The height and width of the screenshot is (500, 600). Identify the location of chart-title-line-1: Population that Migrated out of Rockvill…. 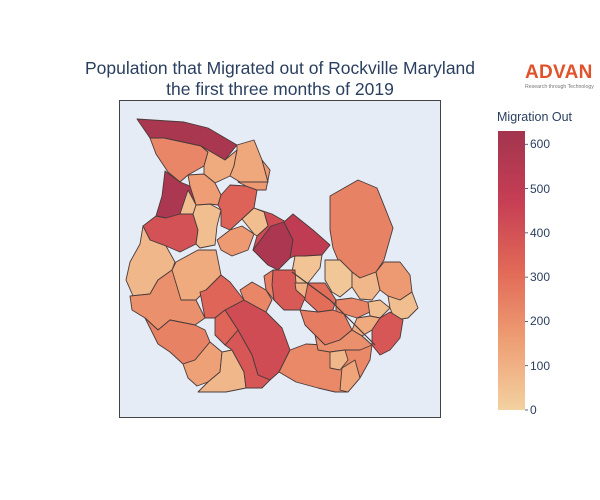
(280, 68).